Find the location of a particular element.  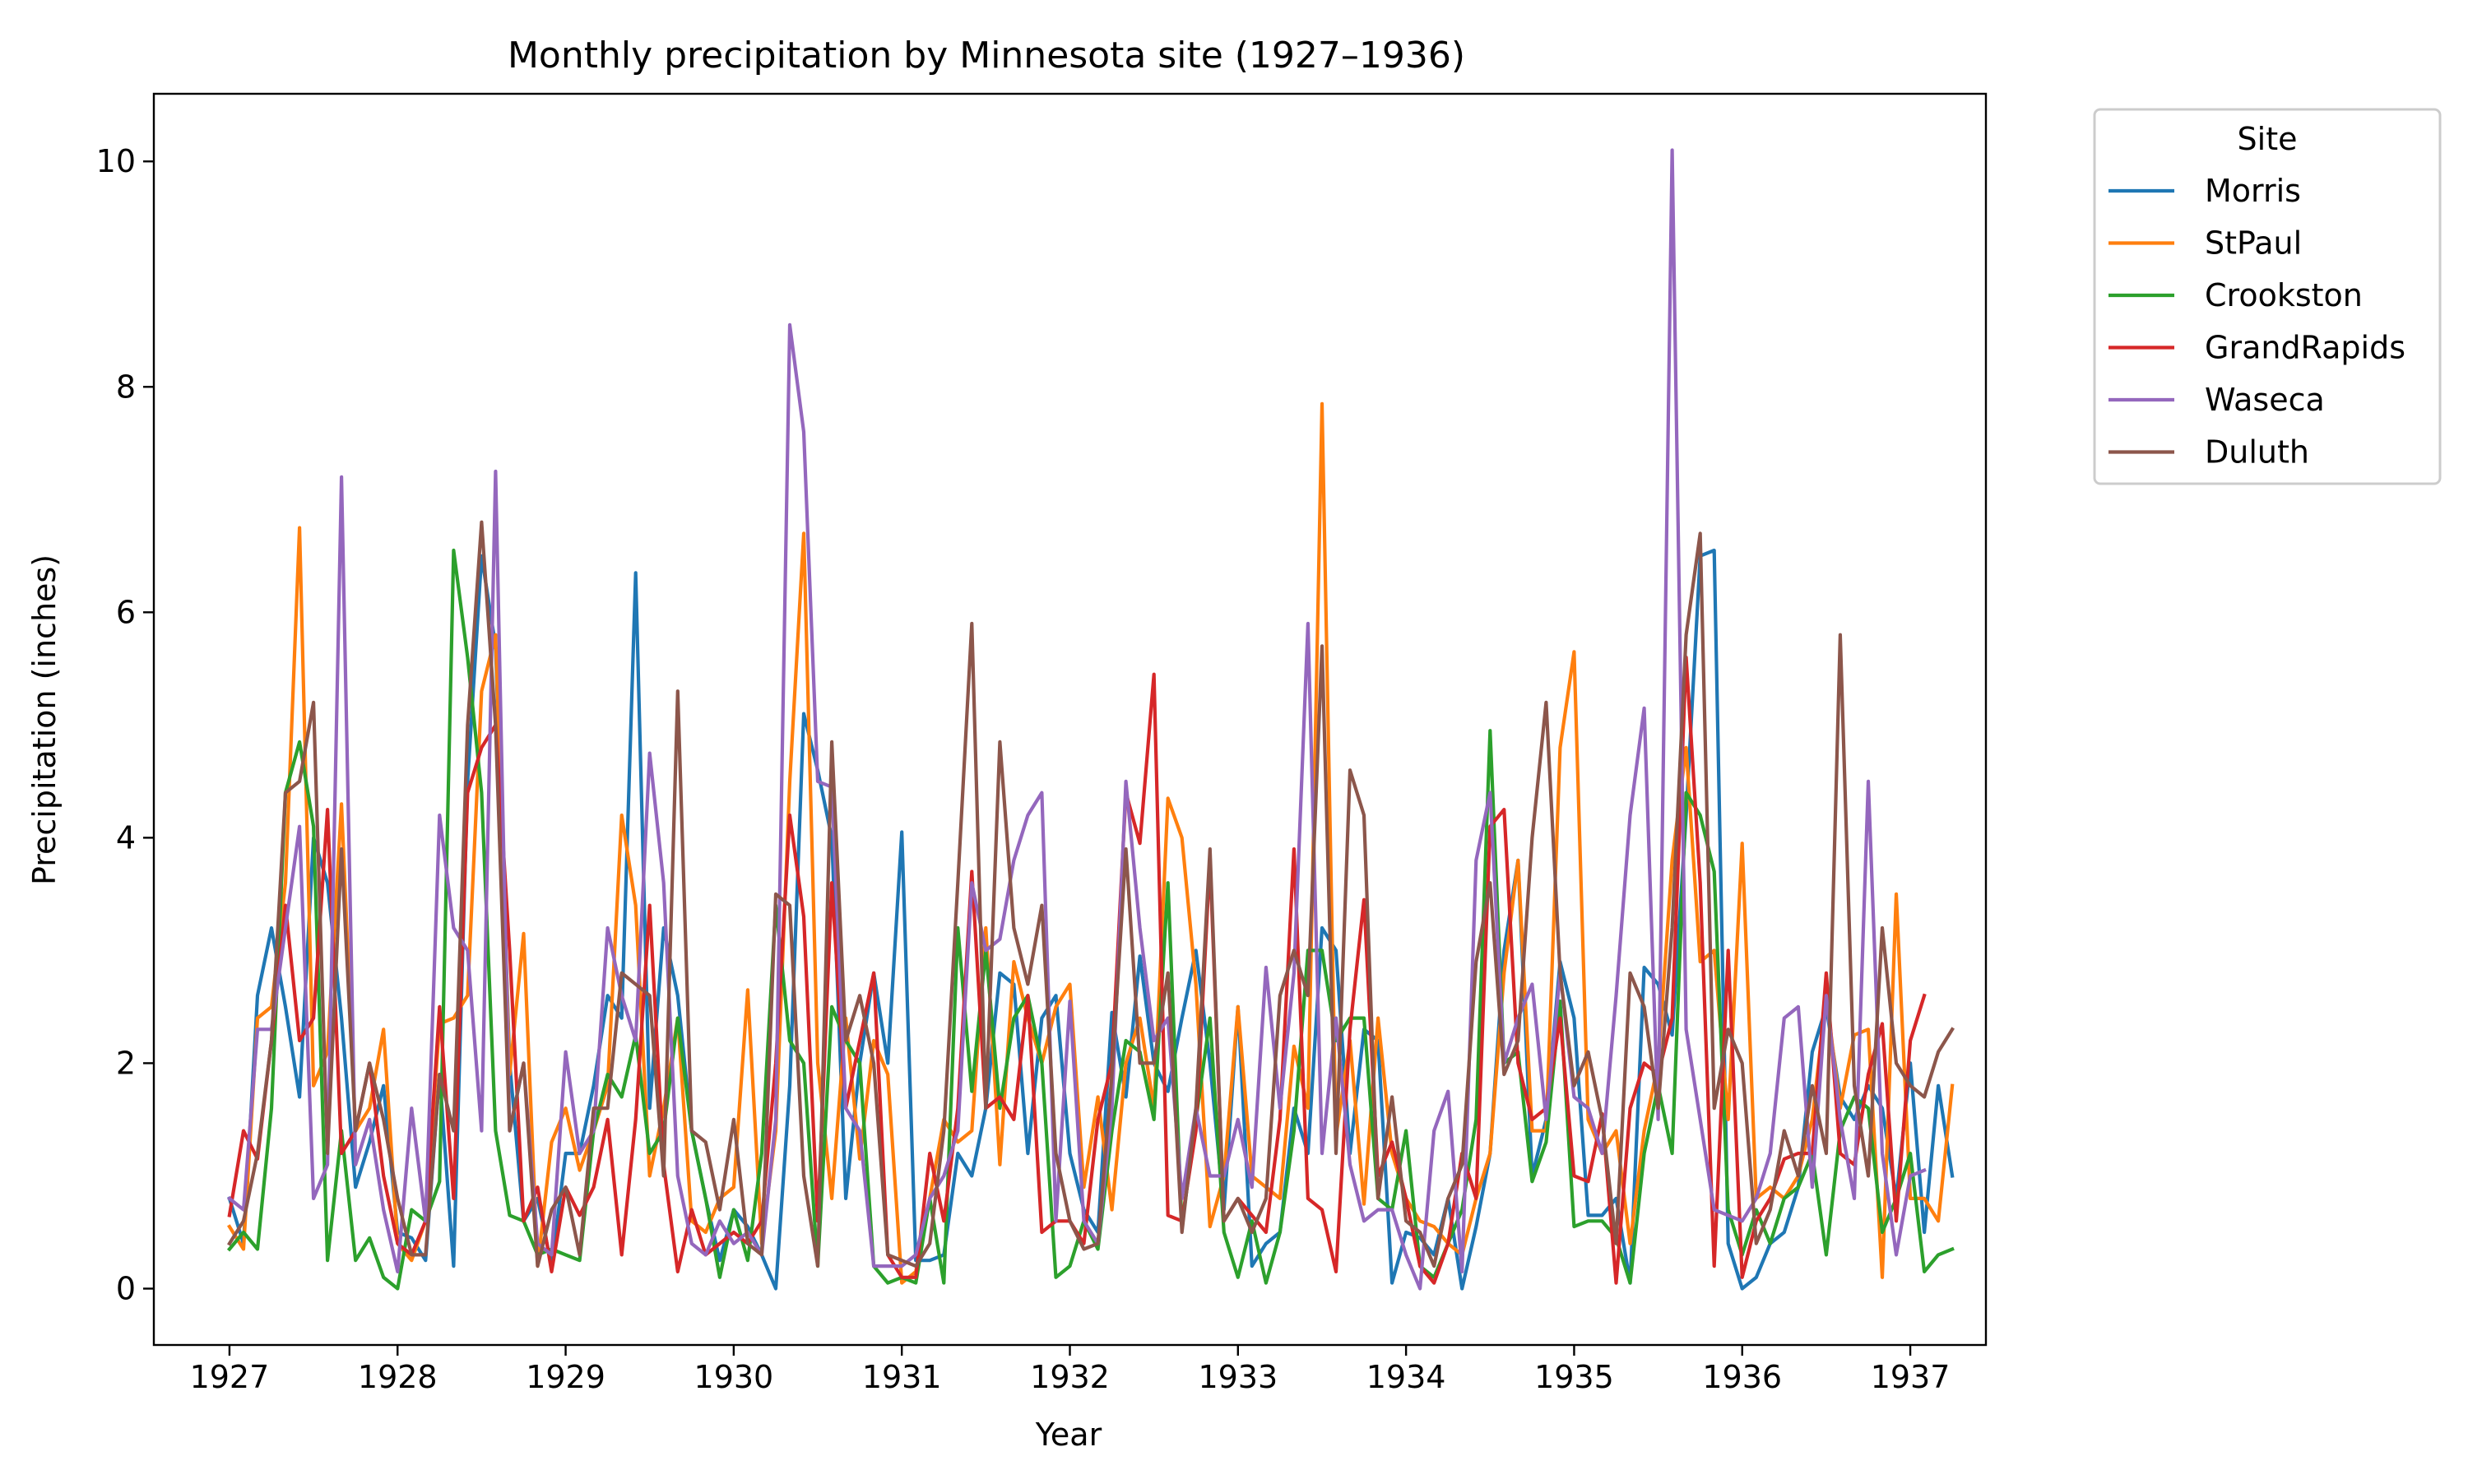

y-tick-label: 10 is located at coordinates (116, 161).